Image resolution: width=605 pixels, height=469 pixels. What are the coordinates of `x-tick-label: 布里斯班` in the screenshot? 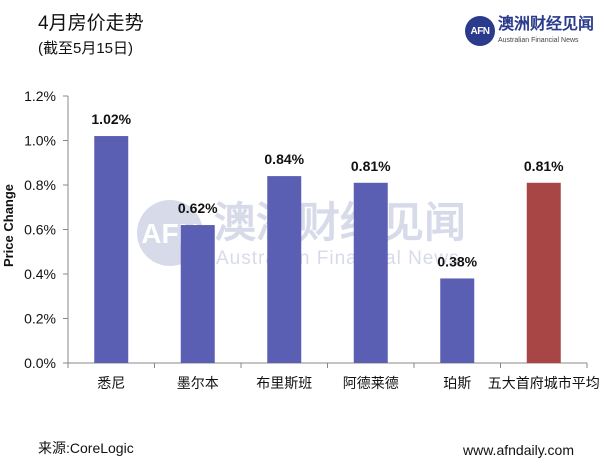 It's located at (284, 384).